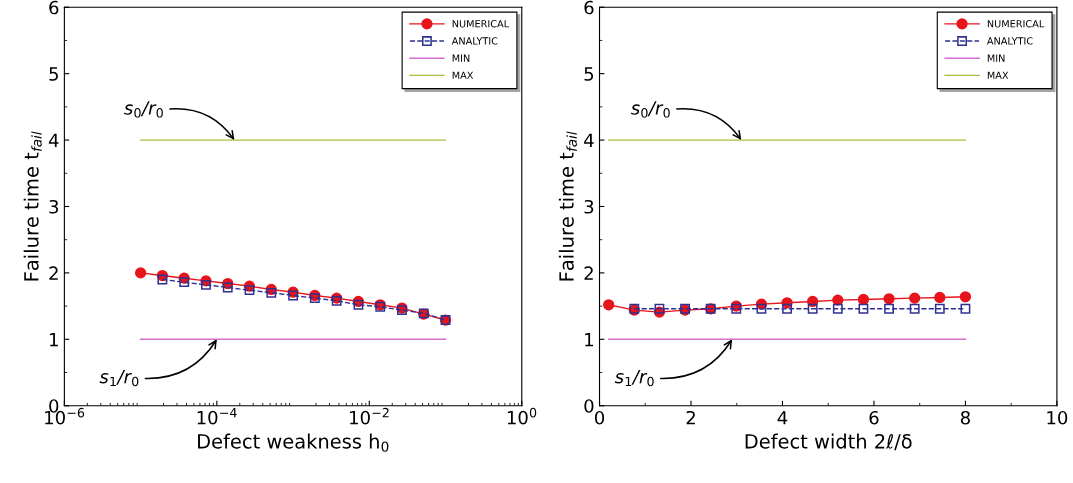 The height and width of the screenshot is (483, 1073). I want to click on x-tick-label: 4, so click(782, 418).